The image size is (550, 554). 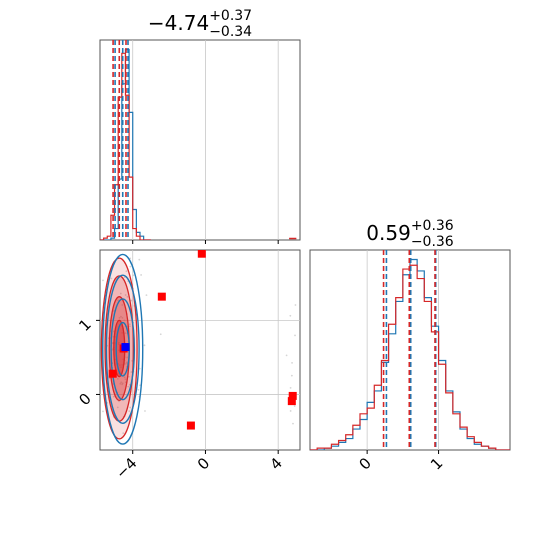 I want to click on frame-h0, so click(x=200, y=140).